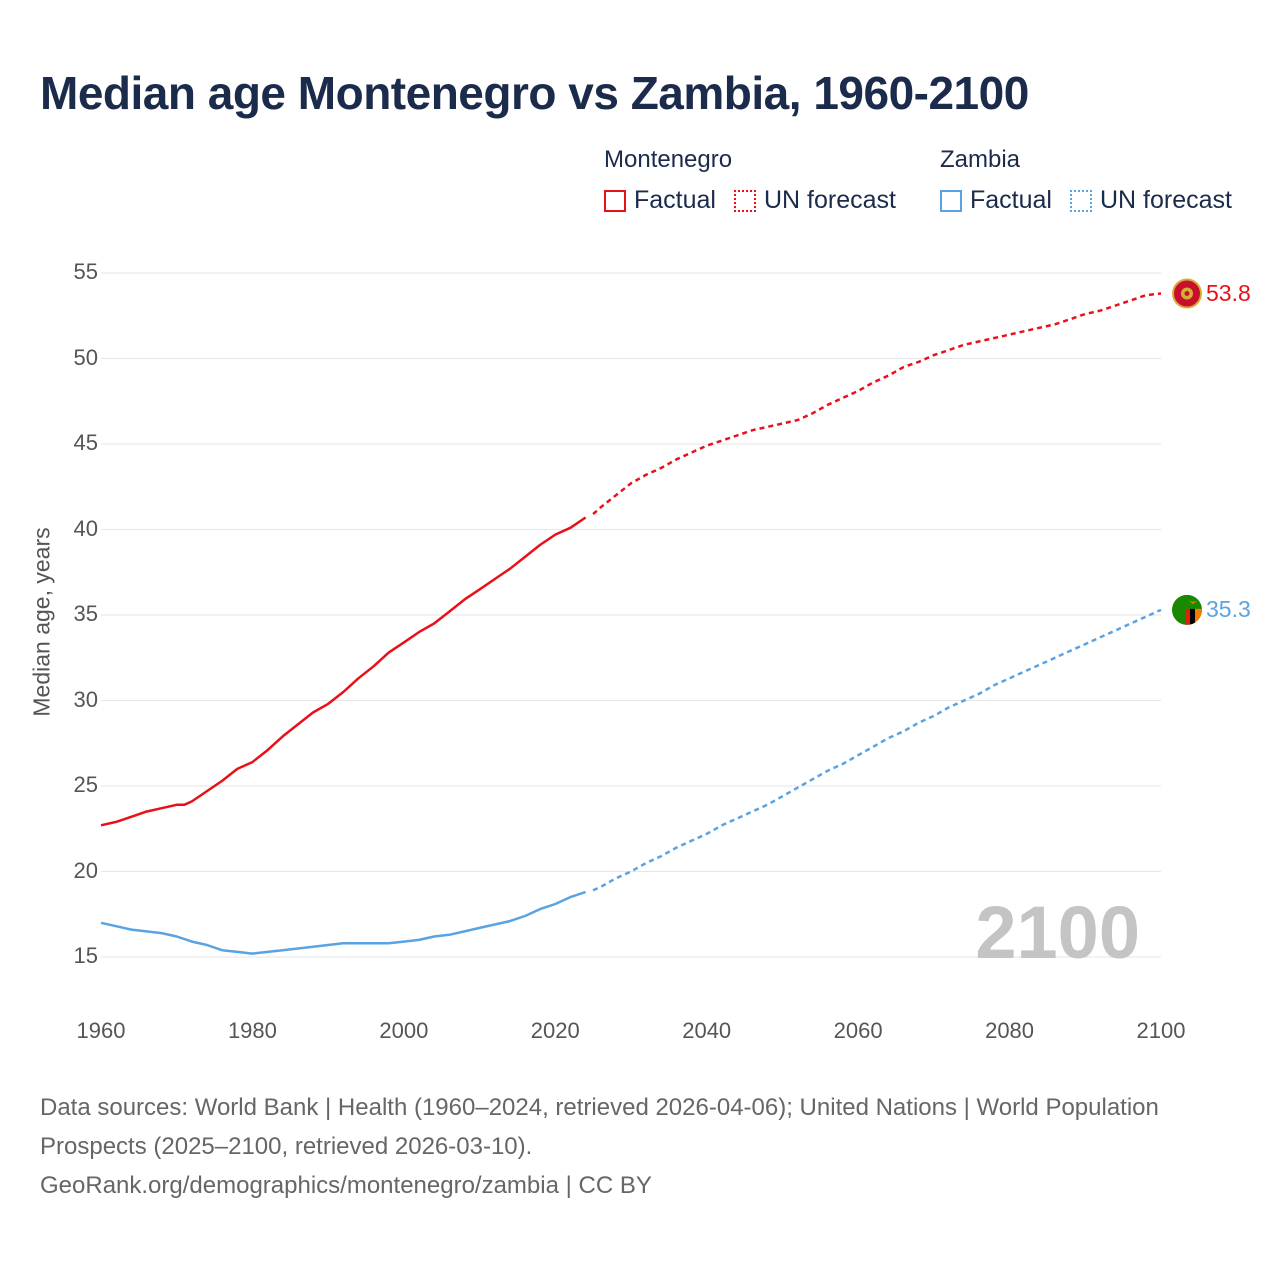  I want to click on zambia-flag-icon, so click(1187, 609).